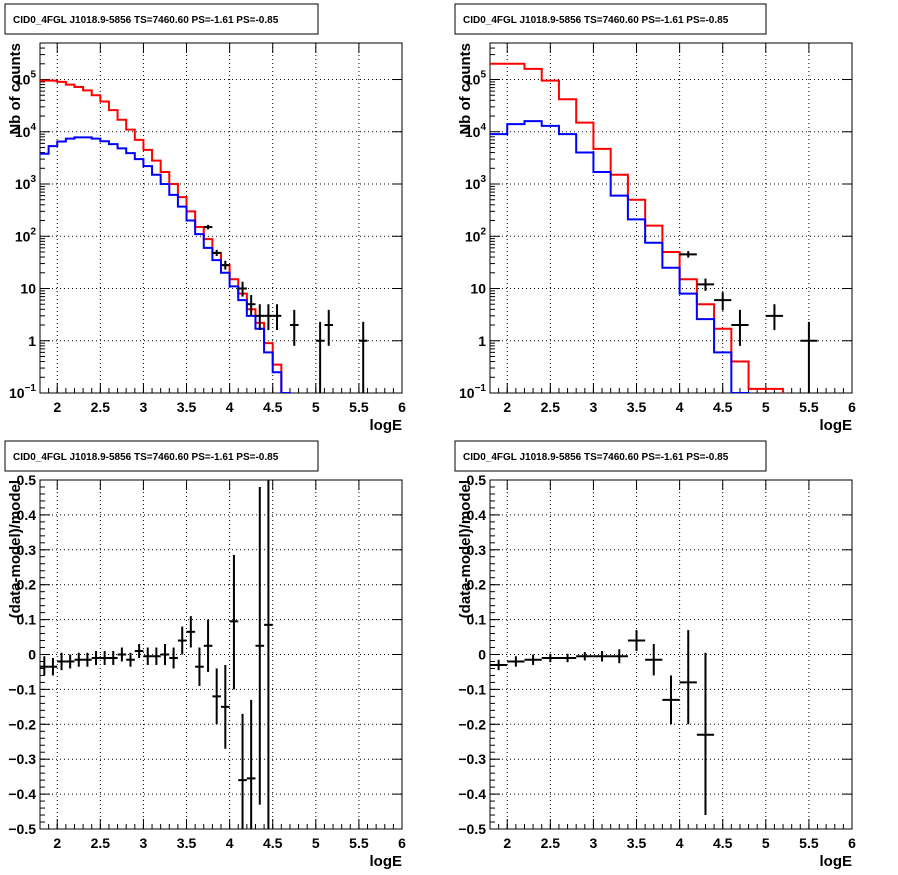  Describe the element at coordinates (766, 407) in the screenshot. I see `chart1-xtick-label-6: 5` at that location.